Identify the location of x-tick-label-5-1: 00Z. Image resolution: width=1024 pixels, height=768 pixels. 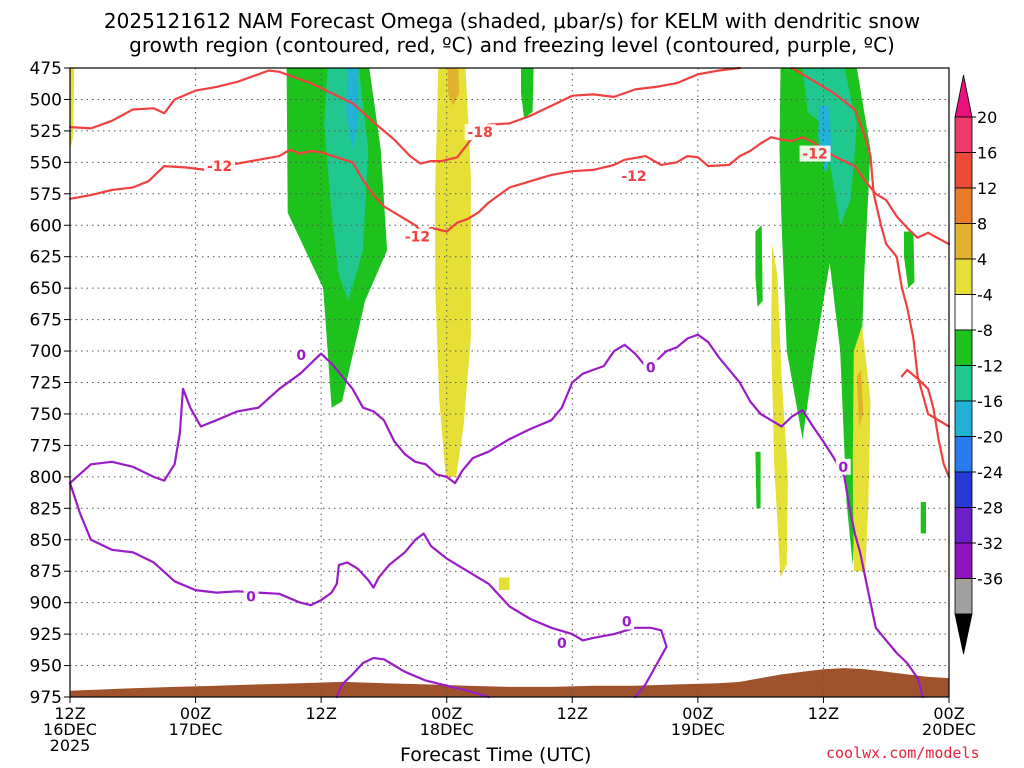
(697, 713).